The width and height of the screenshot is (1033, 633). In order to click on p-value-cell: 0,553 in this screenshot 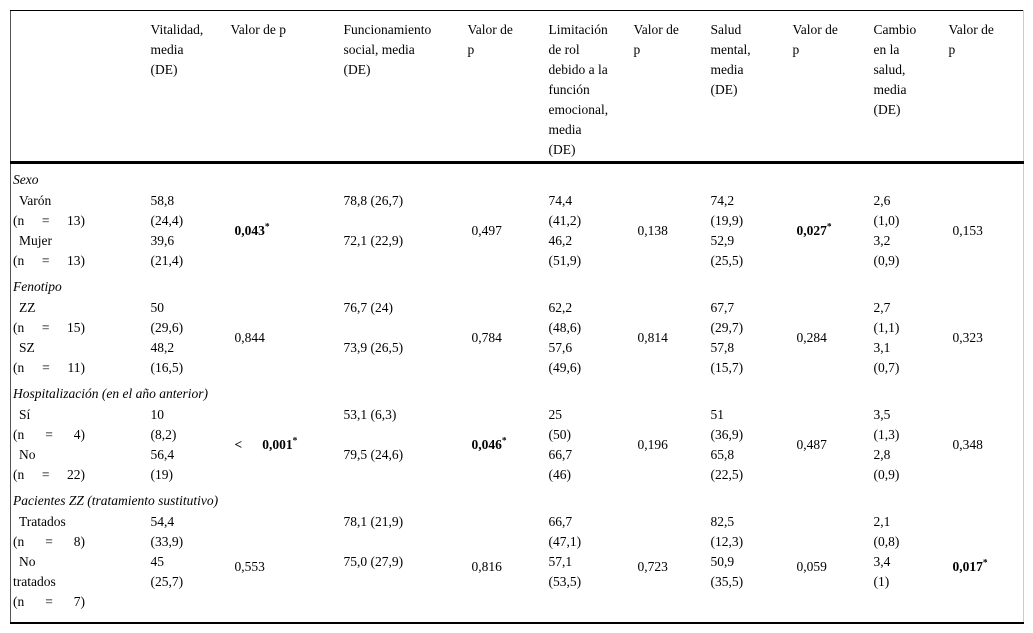, I will do `click(249, 566)`.